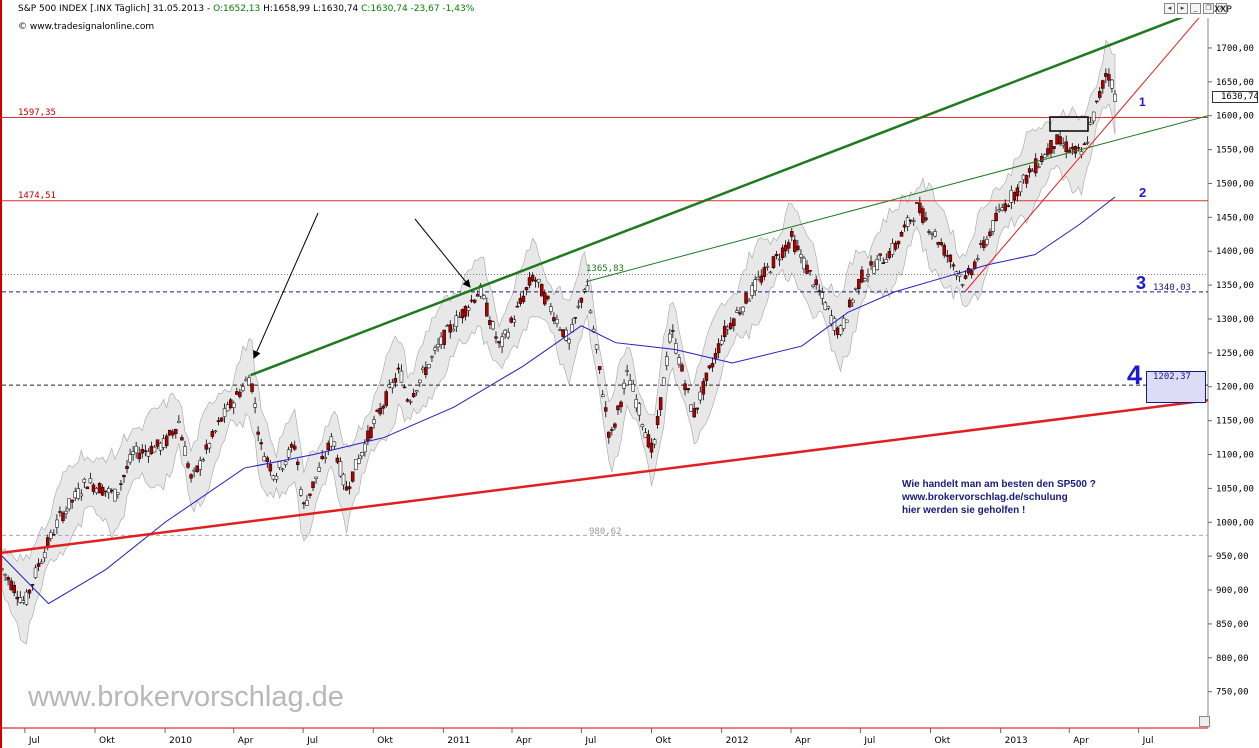 This screenshot has height=748, width=1259. What do you see at coordinates (1169, 8) in the screenshot?
I see `scroll-left-icon: ◂` at bounding box center [1169, 8].